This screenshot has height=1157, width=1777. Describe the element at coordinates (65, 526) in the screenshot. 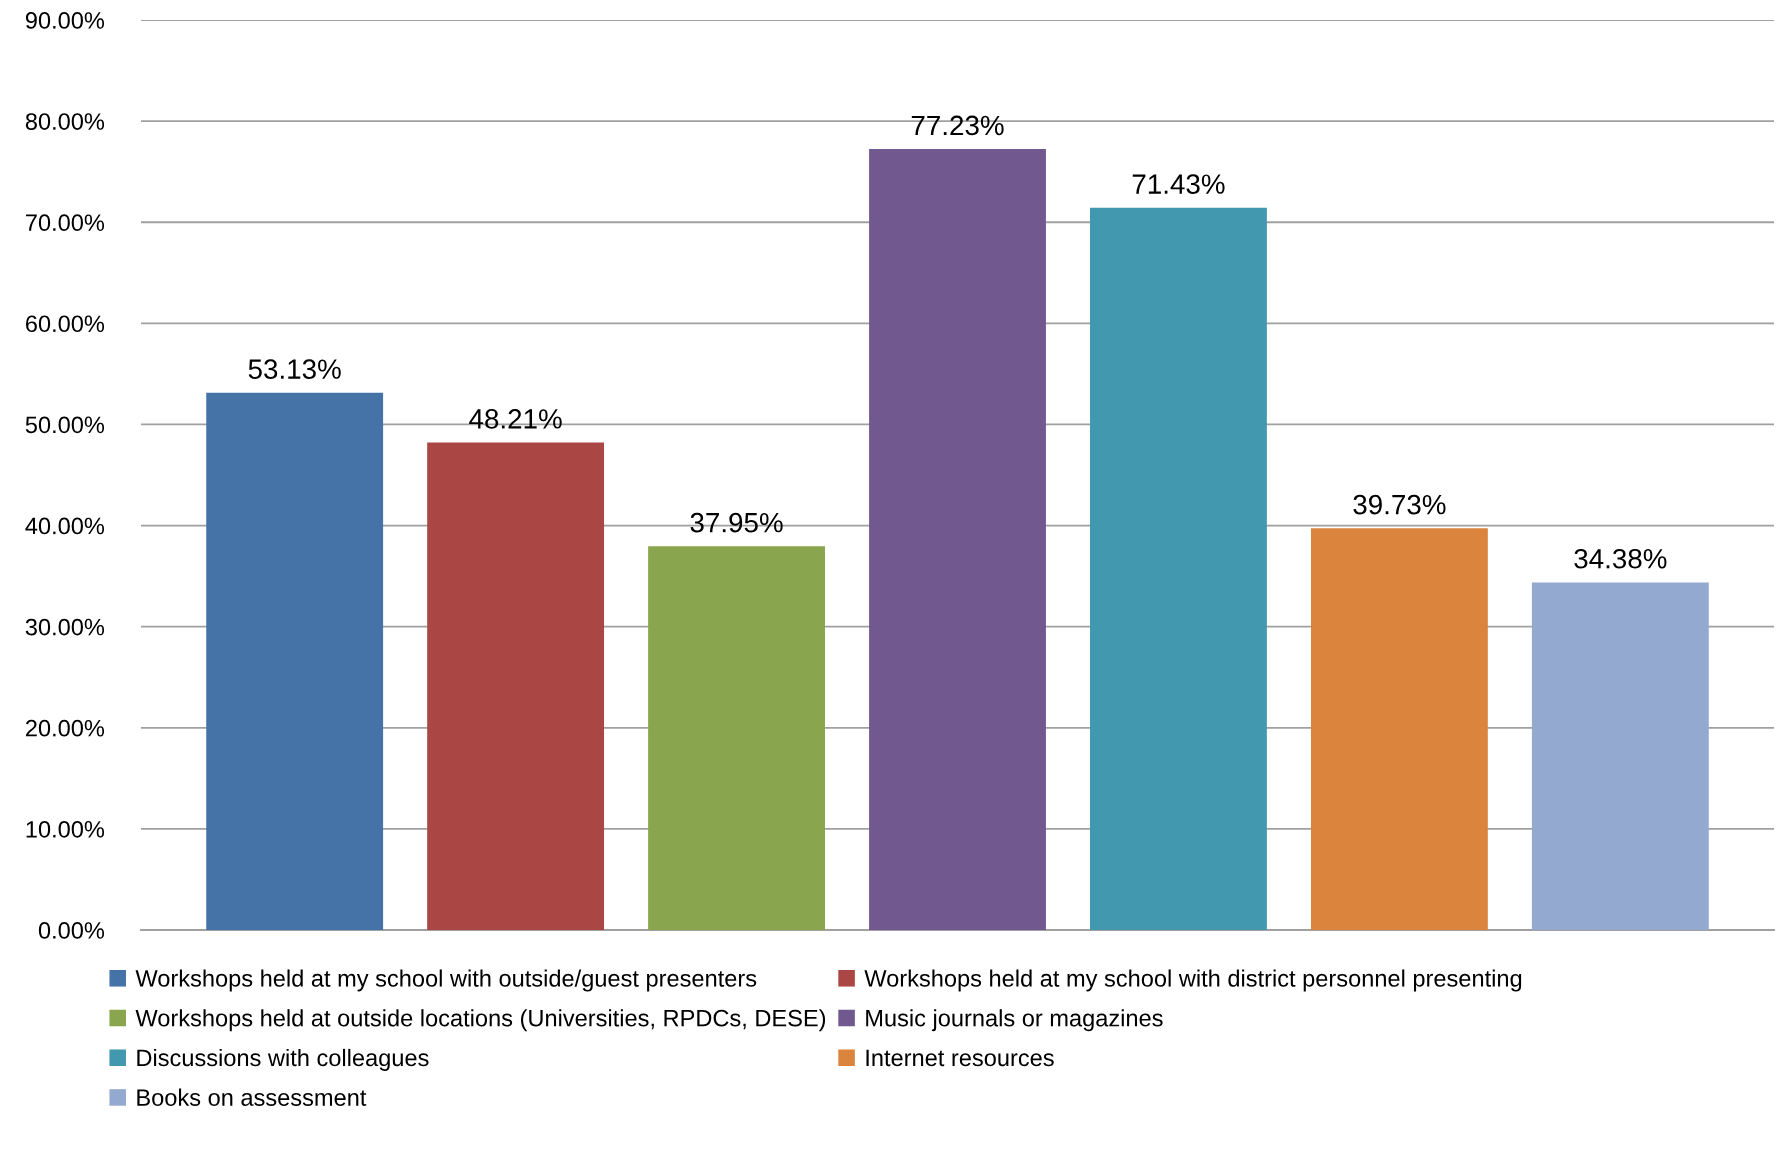

I see `y-tick-label: 40.00%` at that location.